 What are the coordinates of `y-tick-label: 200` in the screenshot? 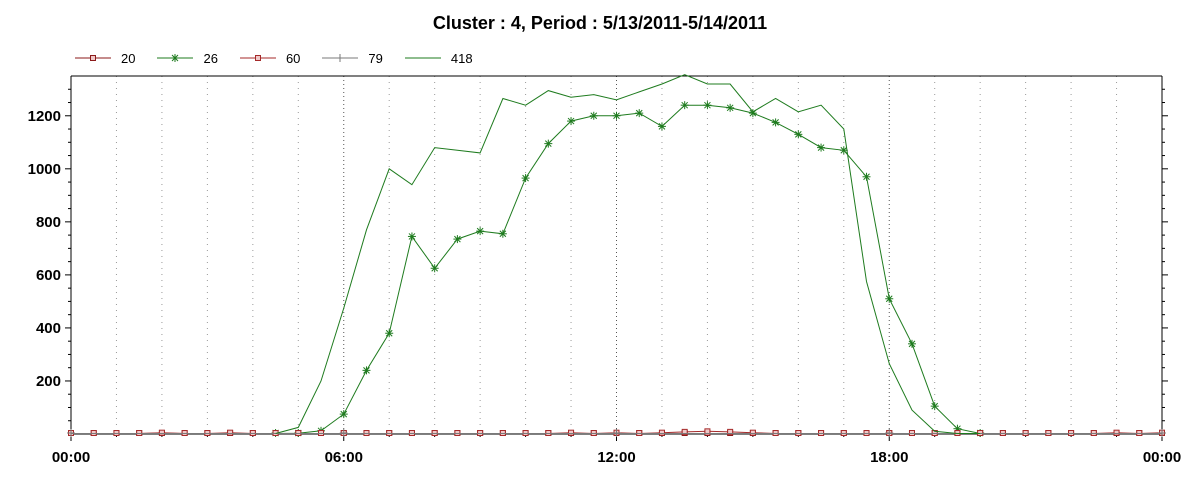 It's located at (48, 381).